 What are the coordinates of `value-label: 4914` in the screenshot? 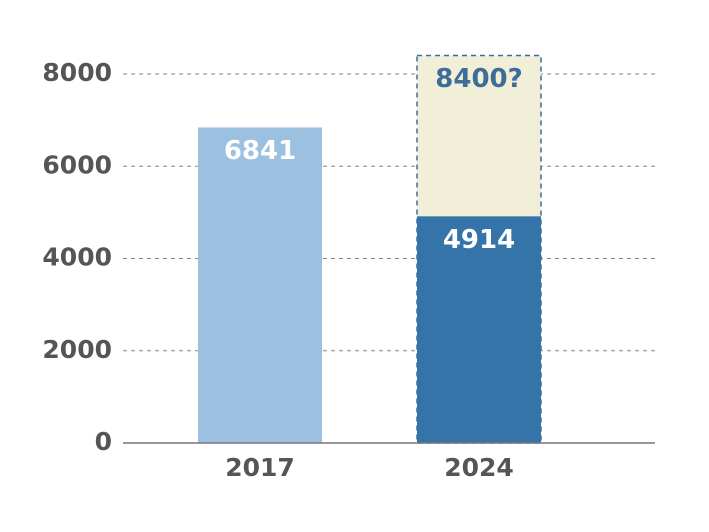 It's located at (479, 240).